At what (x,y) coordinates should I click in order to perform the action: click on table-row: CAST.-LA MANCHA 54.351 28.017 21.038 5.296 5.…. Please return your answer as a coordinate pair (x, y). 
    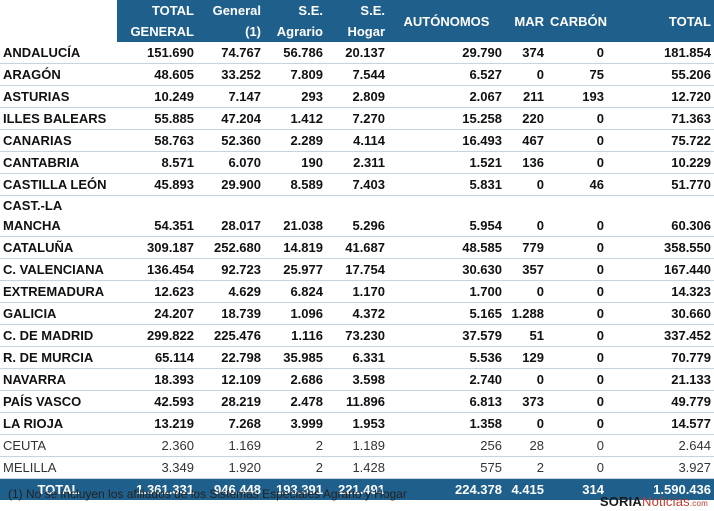
    Looking at the image, I should click on (357, 216).